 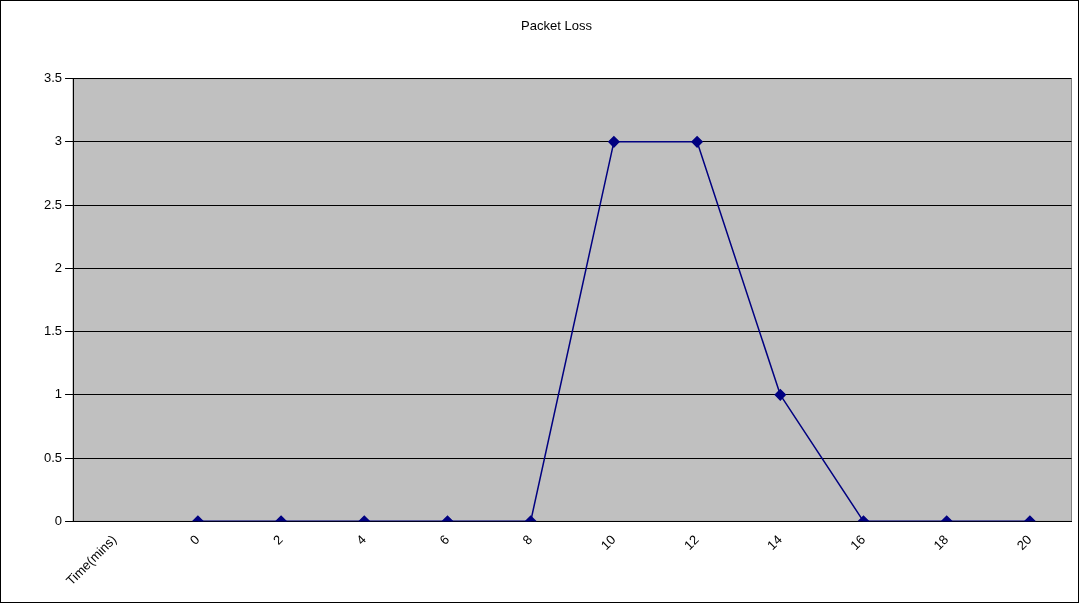 I want to click on x-tick-label: 4, so click(x=361, y=539).